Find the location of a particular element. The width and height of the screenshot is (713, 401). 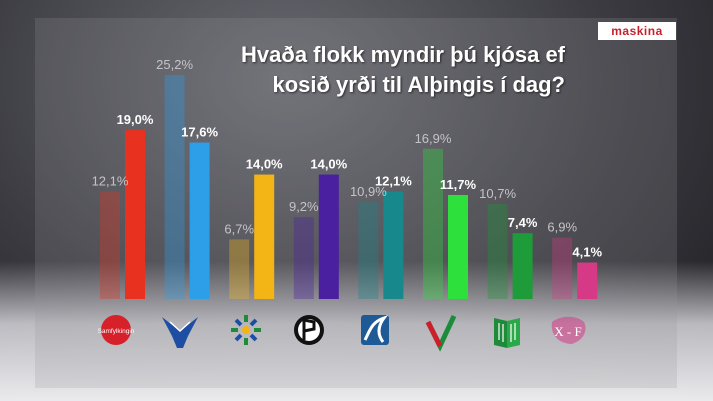

value-label-flokkur-fo-lksins-previous: 6,9% is located at coordinates (562, 227).